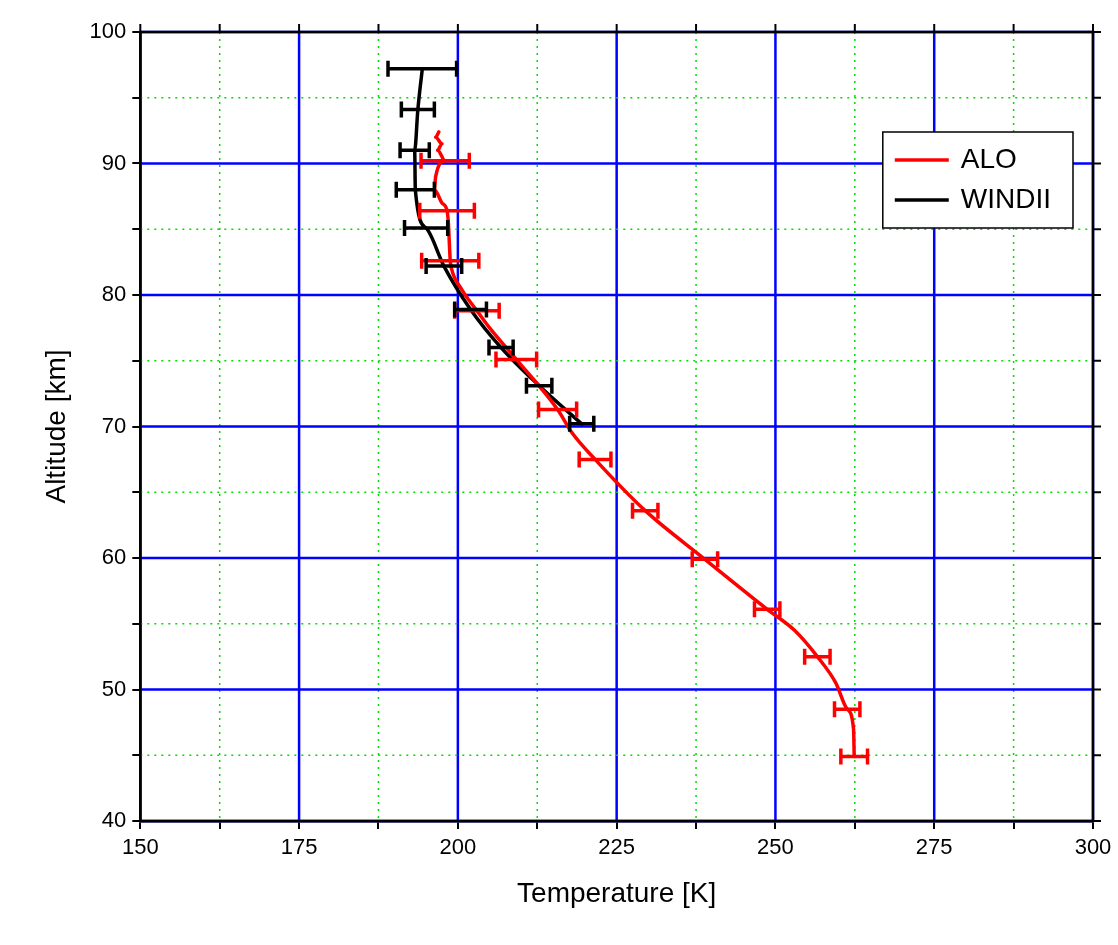  I want to click on x-tick-label: 175, so click(299, 847).